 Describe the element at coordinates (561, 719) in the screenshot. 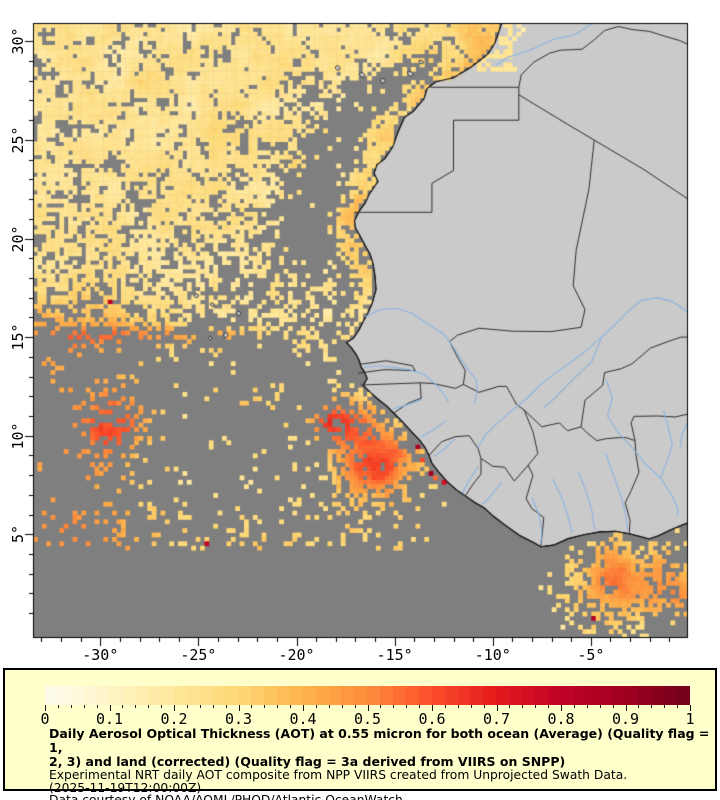

I see `colorbar-tick-label-0.8: 0.8` at that location.